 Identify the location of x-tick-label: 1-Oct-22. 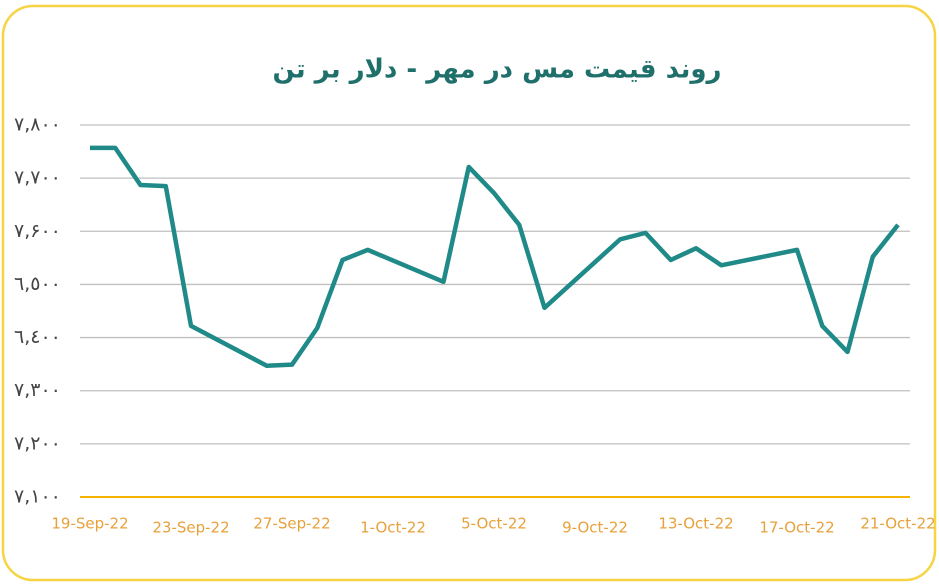
(393, 528).